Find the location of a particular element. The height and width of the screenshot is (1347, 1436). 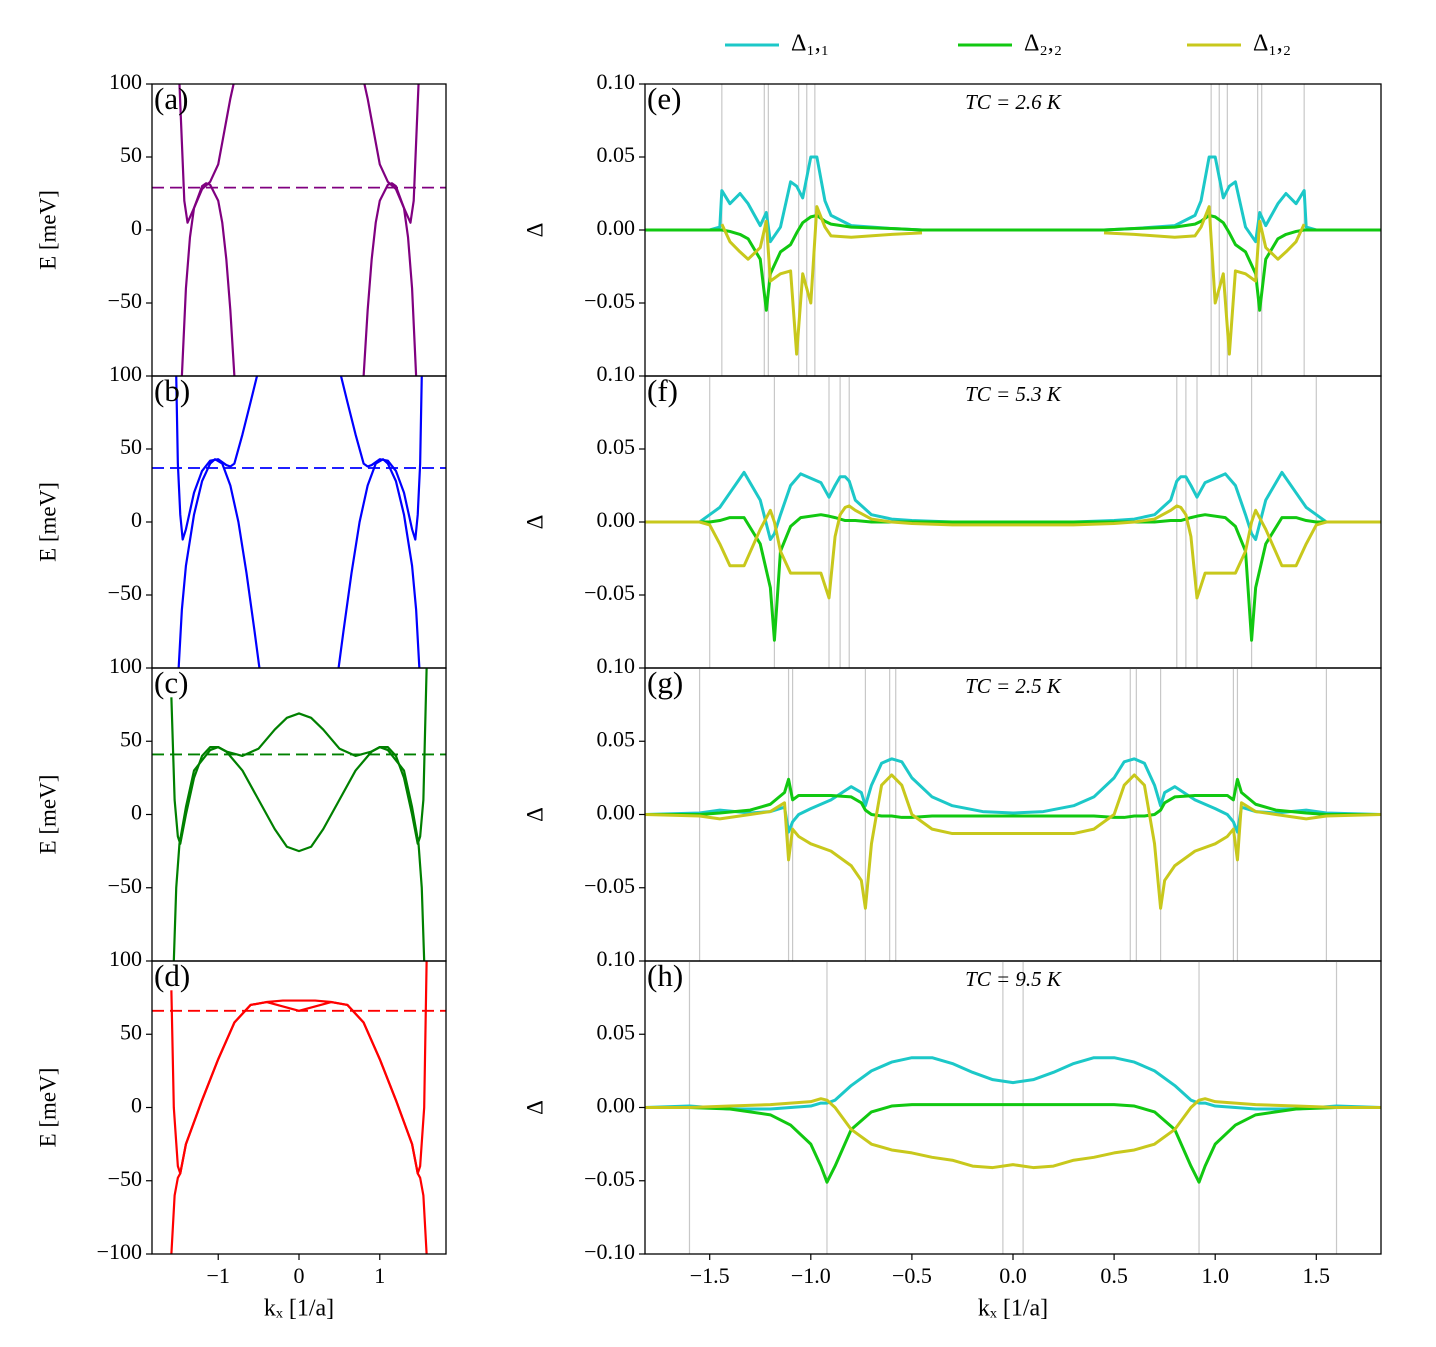

panel: −50 0 50 100 (a) E [meV] is located at coordinates (241, 223).